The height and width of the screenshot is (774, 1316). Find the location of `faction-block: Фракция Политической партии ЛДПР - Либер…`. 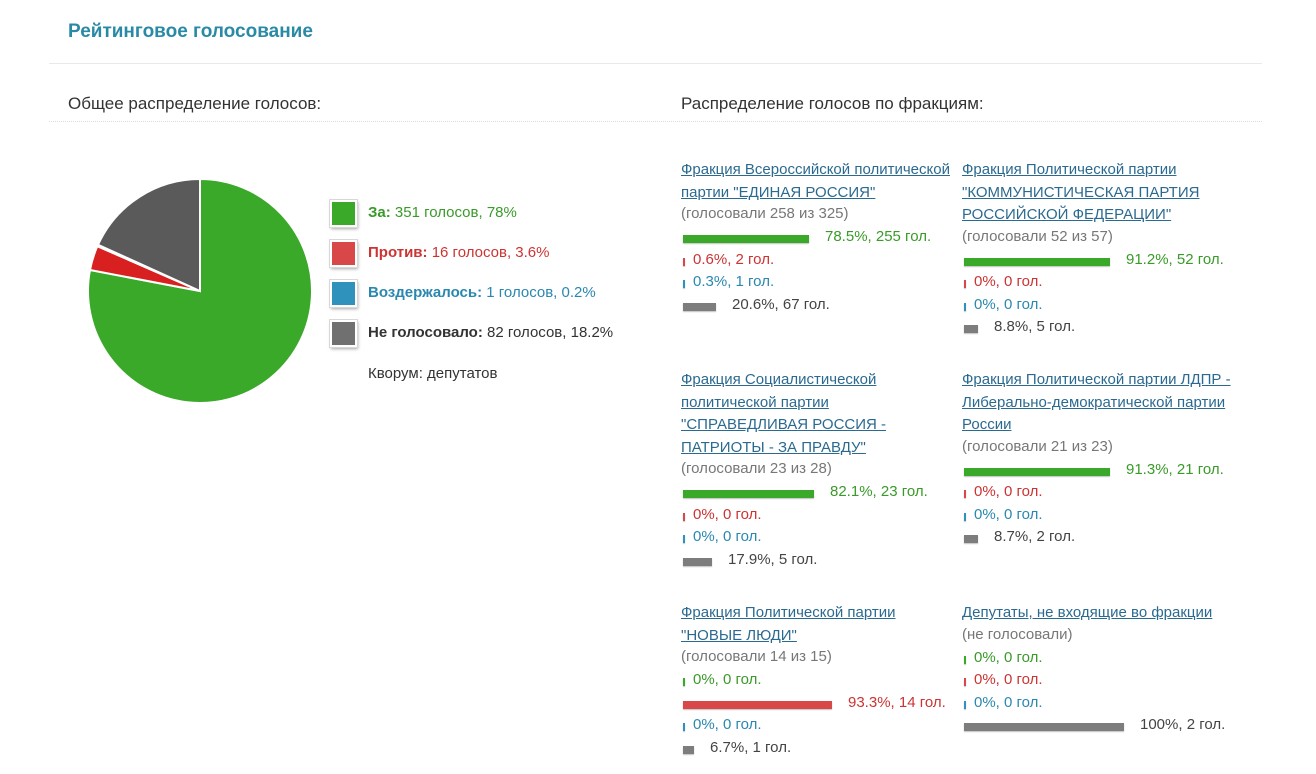

faction-block: Фракция Политической партии ЛДПР - Либер… is located at coordinates (1099, 459).